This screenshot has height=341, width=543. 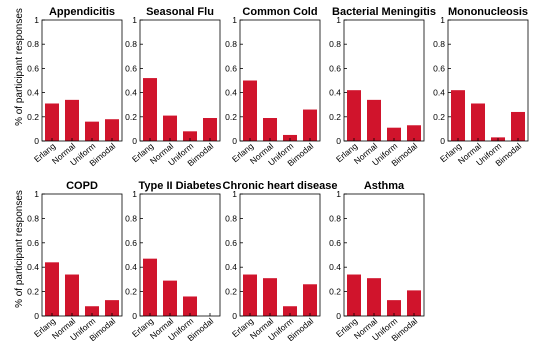 What do you see at coordinates (19, 67) in the screenshot?
I see `y-axis-label-row-1: % of participant responses` at bounding box center [19, 67].